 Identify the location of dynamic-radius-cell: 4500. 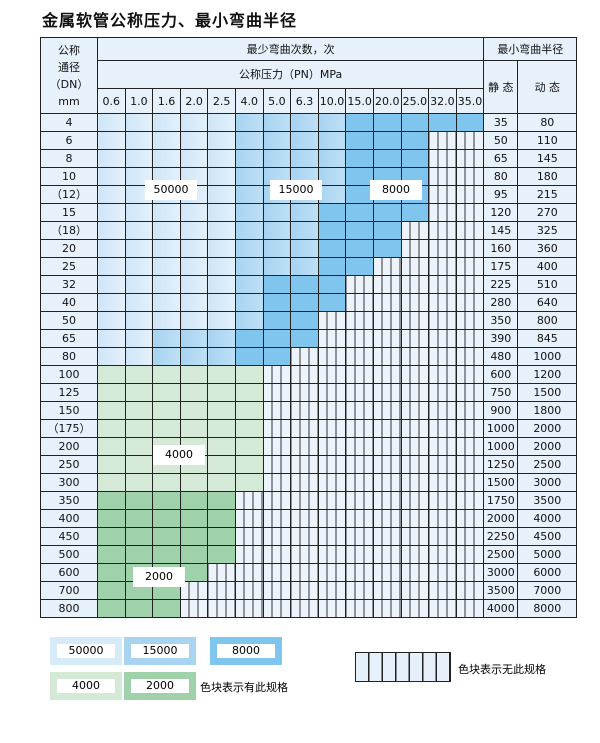
(547, 536).